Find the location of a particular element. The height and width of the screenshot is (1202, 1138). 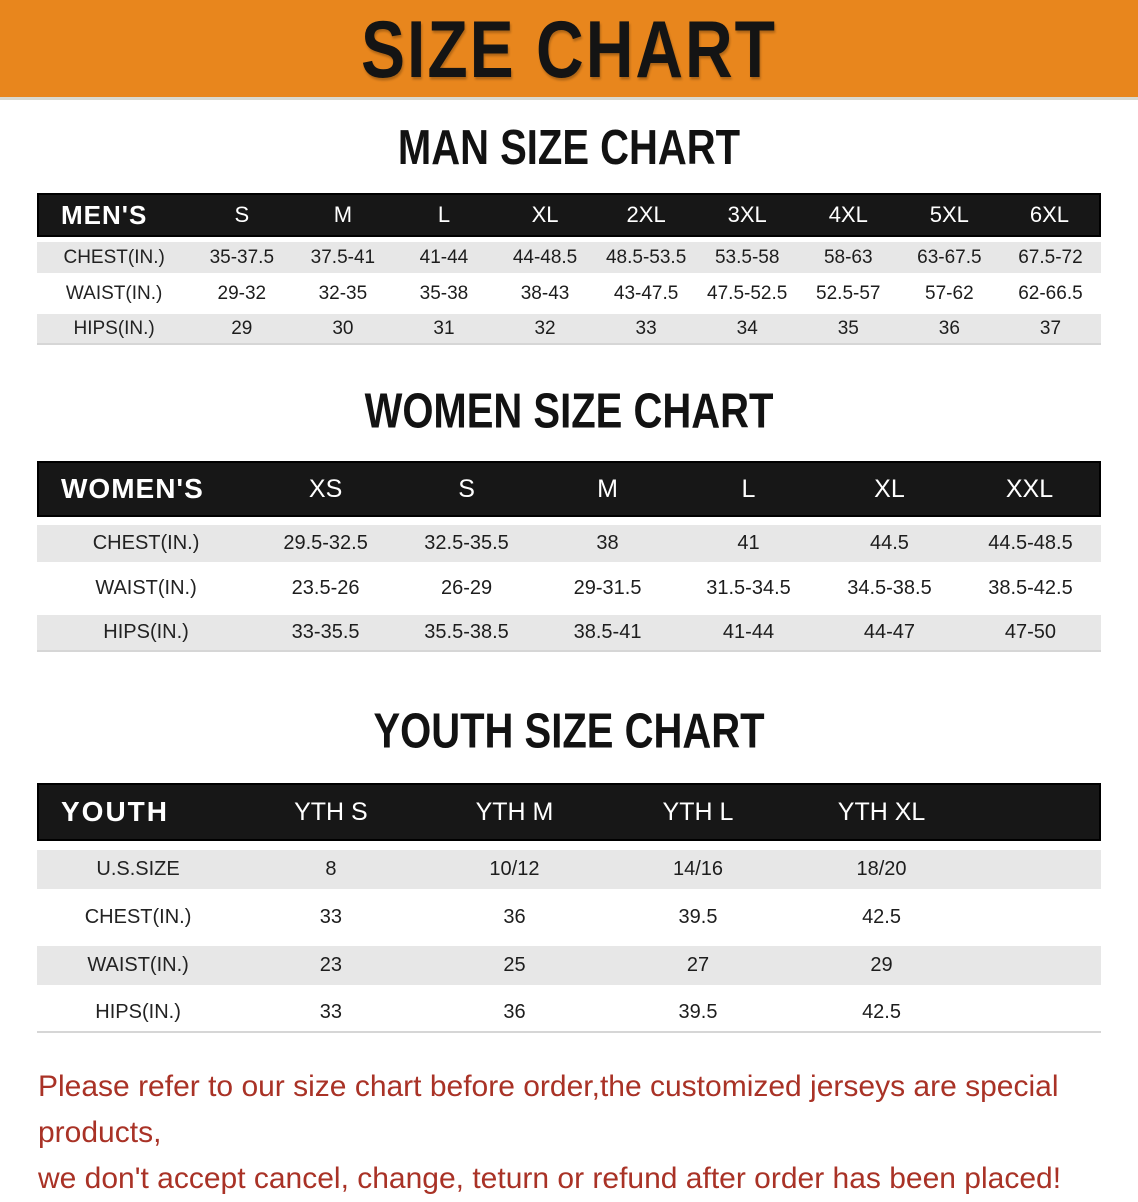

table-cell: 37 is located at coordinates (1050, 329).